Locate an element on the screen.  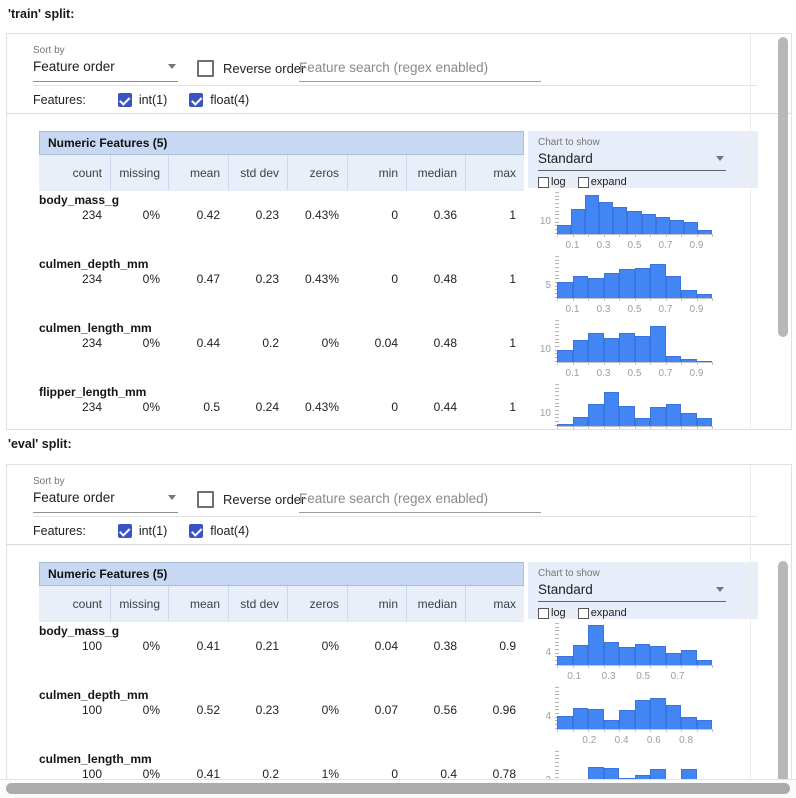
x-axis-label: 0.8 is located at coordinates (686, 740).